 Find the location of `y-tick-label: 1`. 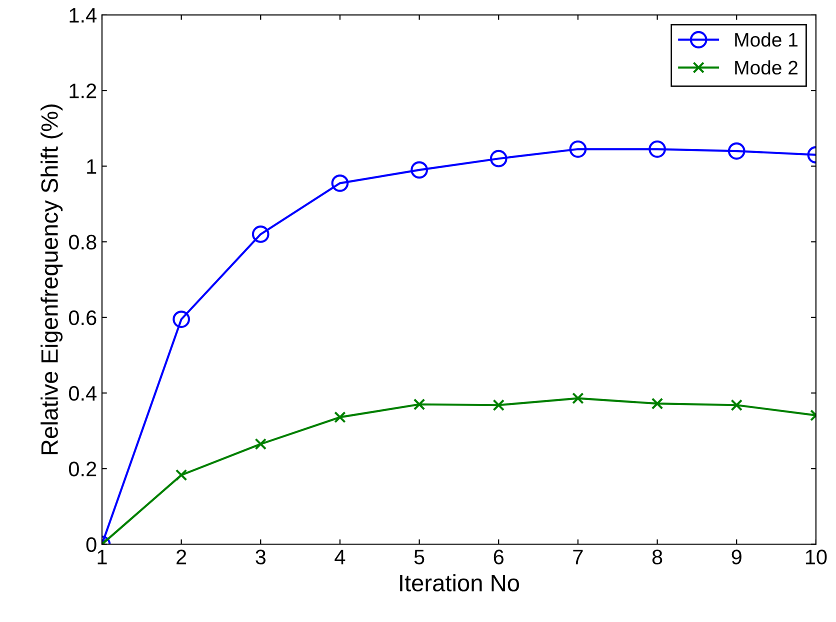

y-tick-label: 1 is located at coordinates (91, 166).